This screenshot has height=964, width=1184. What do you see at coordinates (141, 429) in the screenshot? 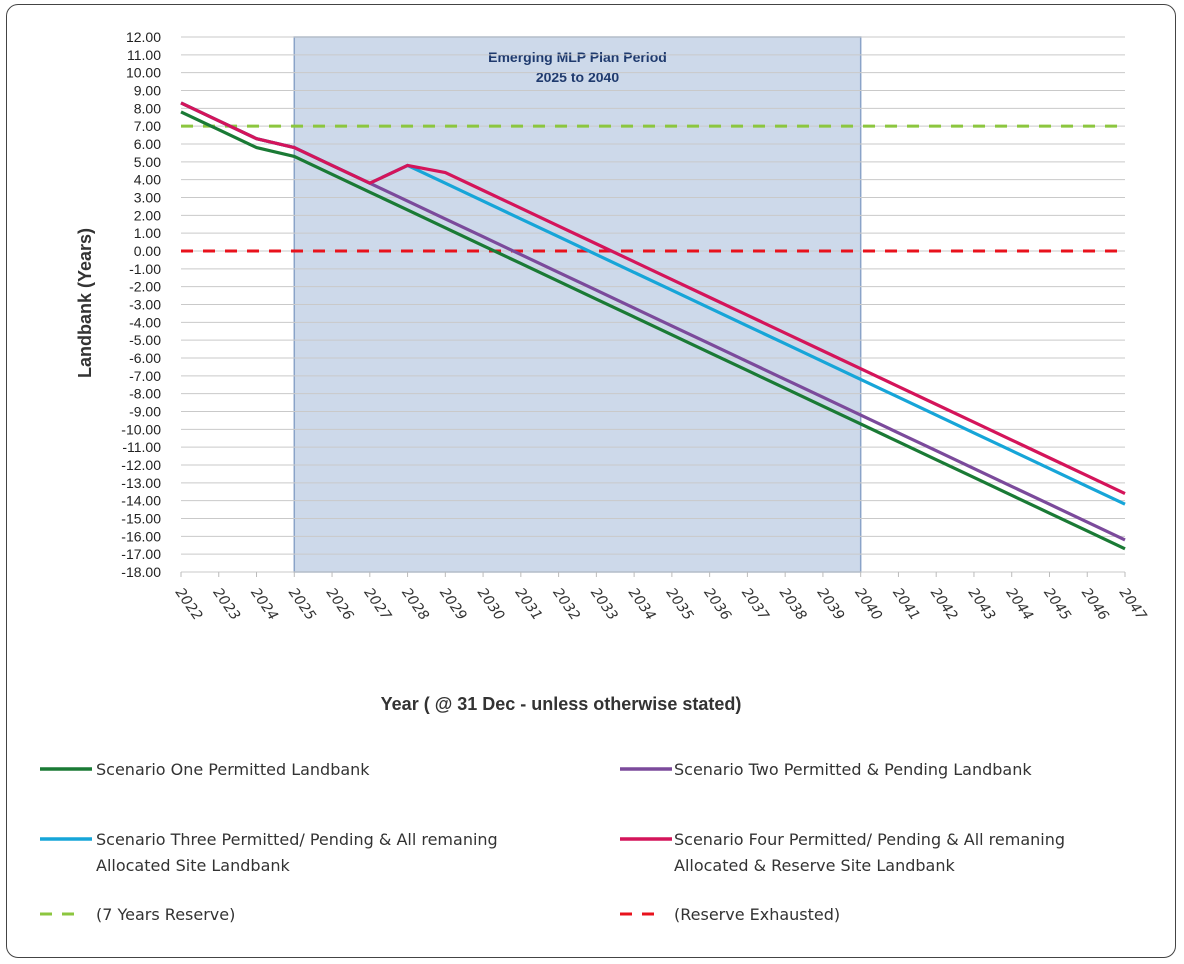
I see `y-tick-label: -10.00` at bounding box center [141, 429].